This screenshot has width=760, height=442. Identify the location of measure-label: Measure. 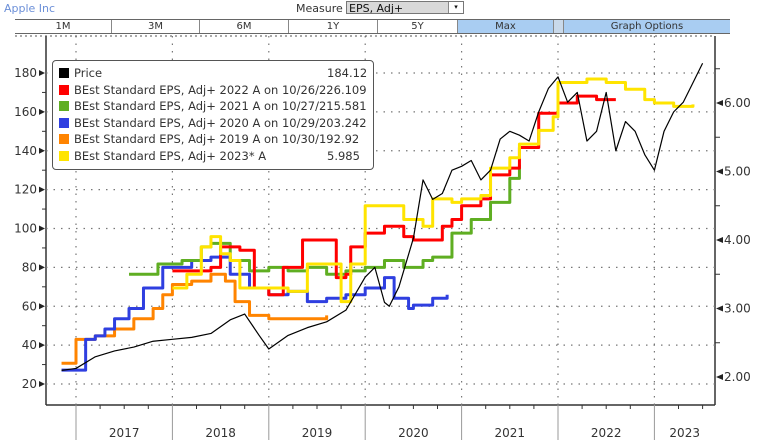
(319, 8).